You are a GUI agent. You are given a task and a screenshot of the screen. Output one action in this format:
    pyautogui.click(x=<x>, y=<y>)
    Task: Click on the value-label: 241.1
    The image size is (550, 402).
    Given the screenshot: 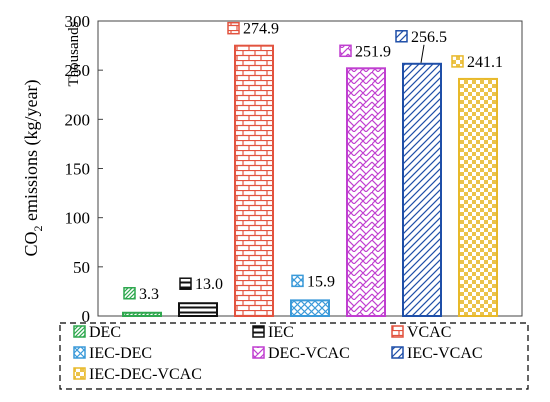 What is the action you would take?
    pyautogui.click(x=485, y=62)
    